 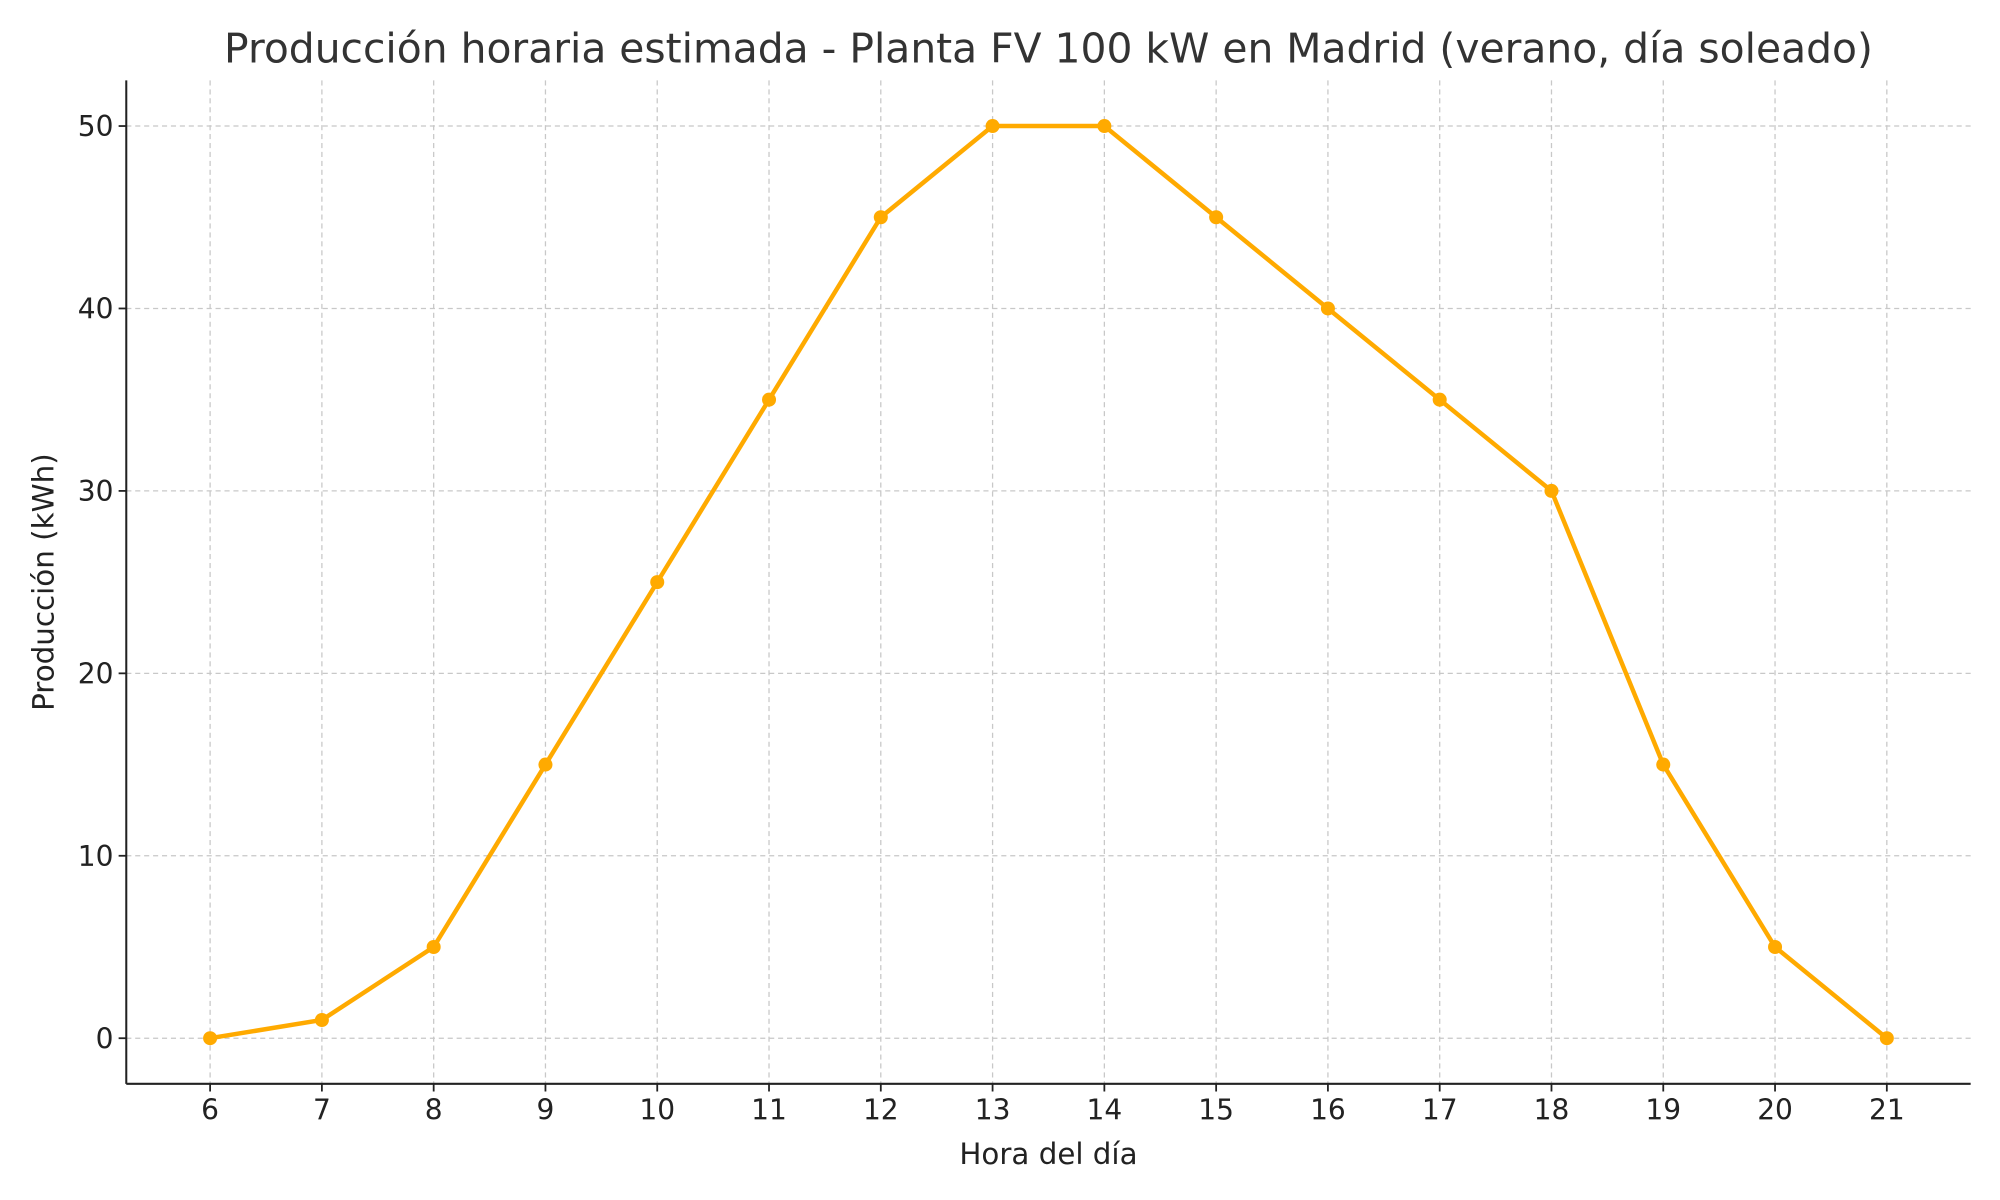 I want to click on x-tick-label: 12, so click(x=881, y=1110).